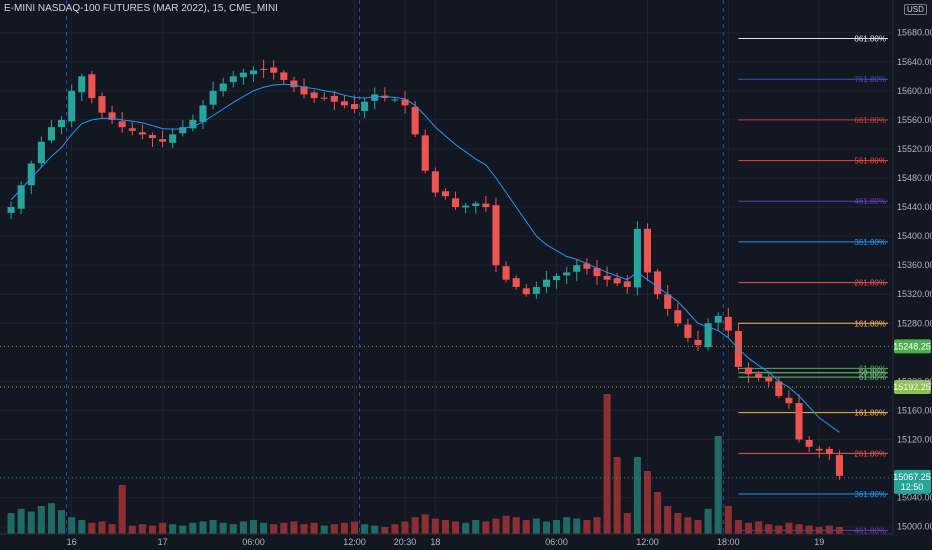 This screenshot has height=550, width=932. What do you see at coordinates (870, 413) in the screenshot?
I see `fib-level-label: 161.80%` at bounding box center [870, 413].